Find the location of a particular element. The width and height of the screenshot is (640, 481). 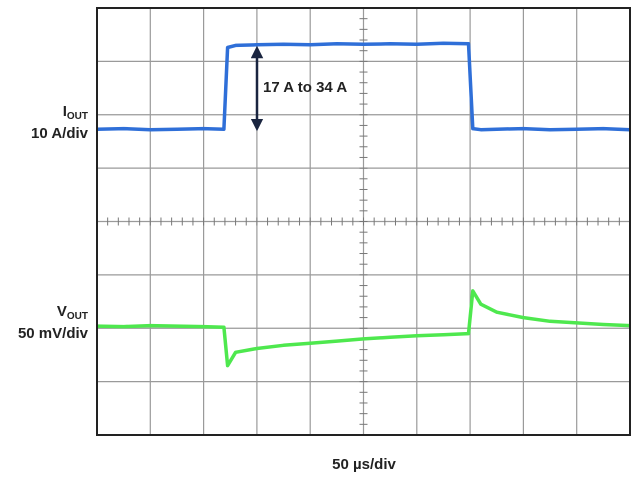

x-axis-label: 50 µs/div is located at coordinates (364, 464).